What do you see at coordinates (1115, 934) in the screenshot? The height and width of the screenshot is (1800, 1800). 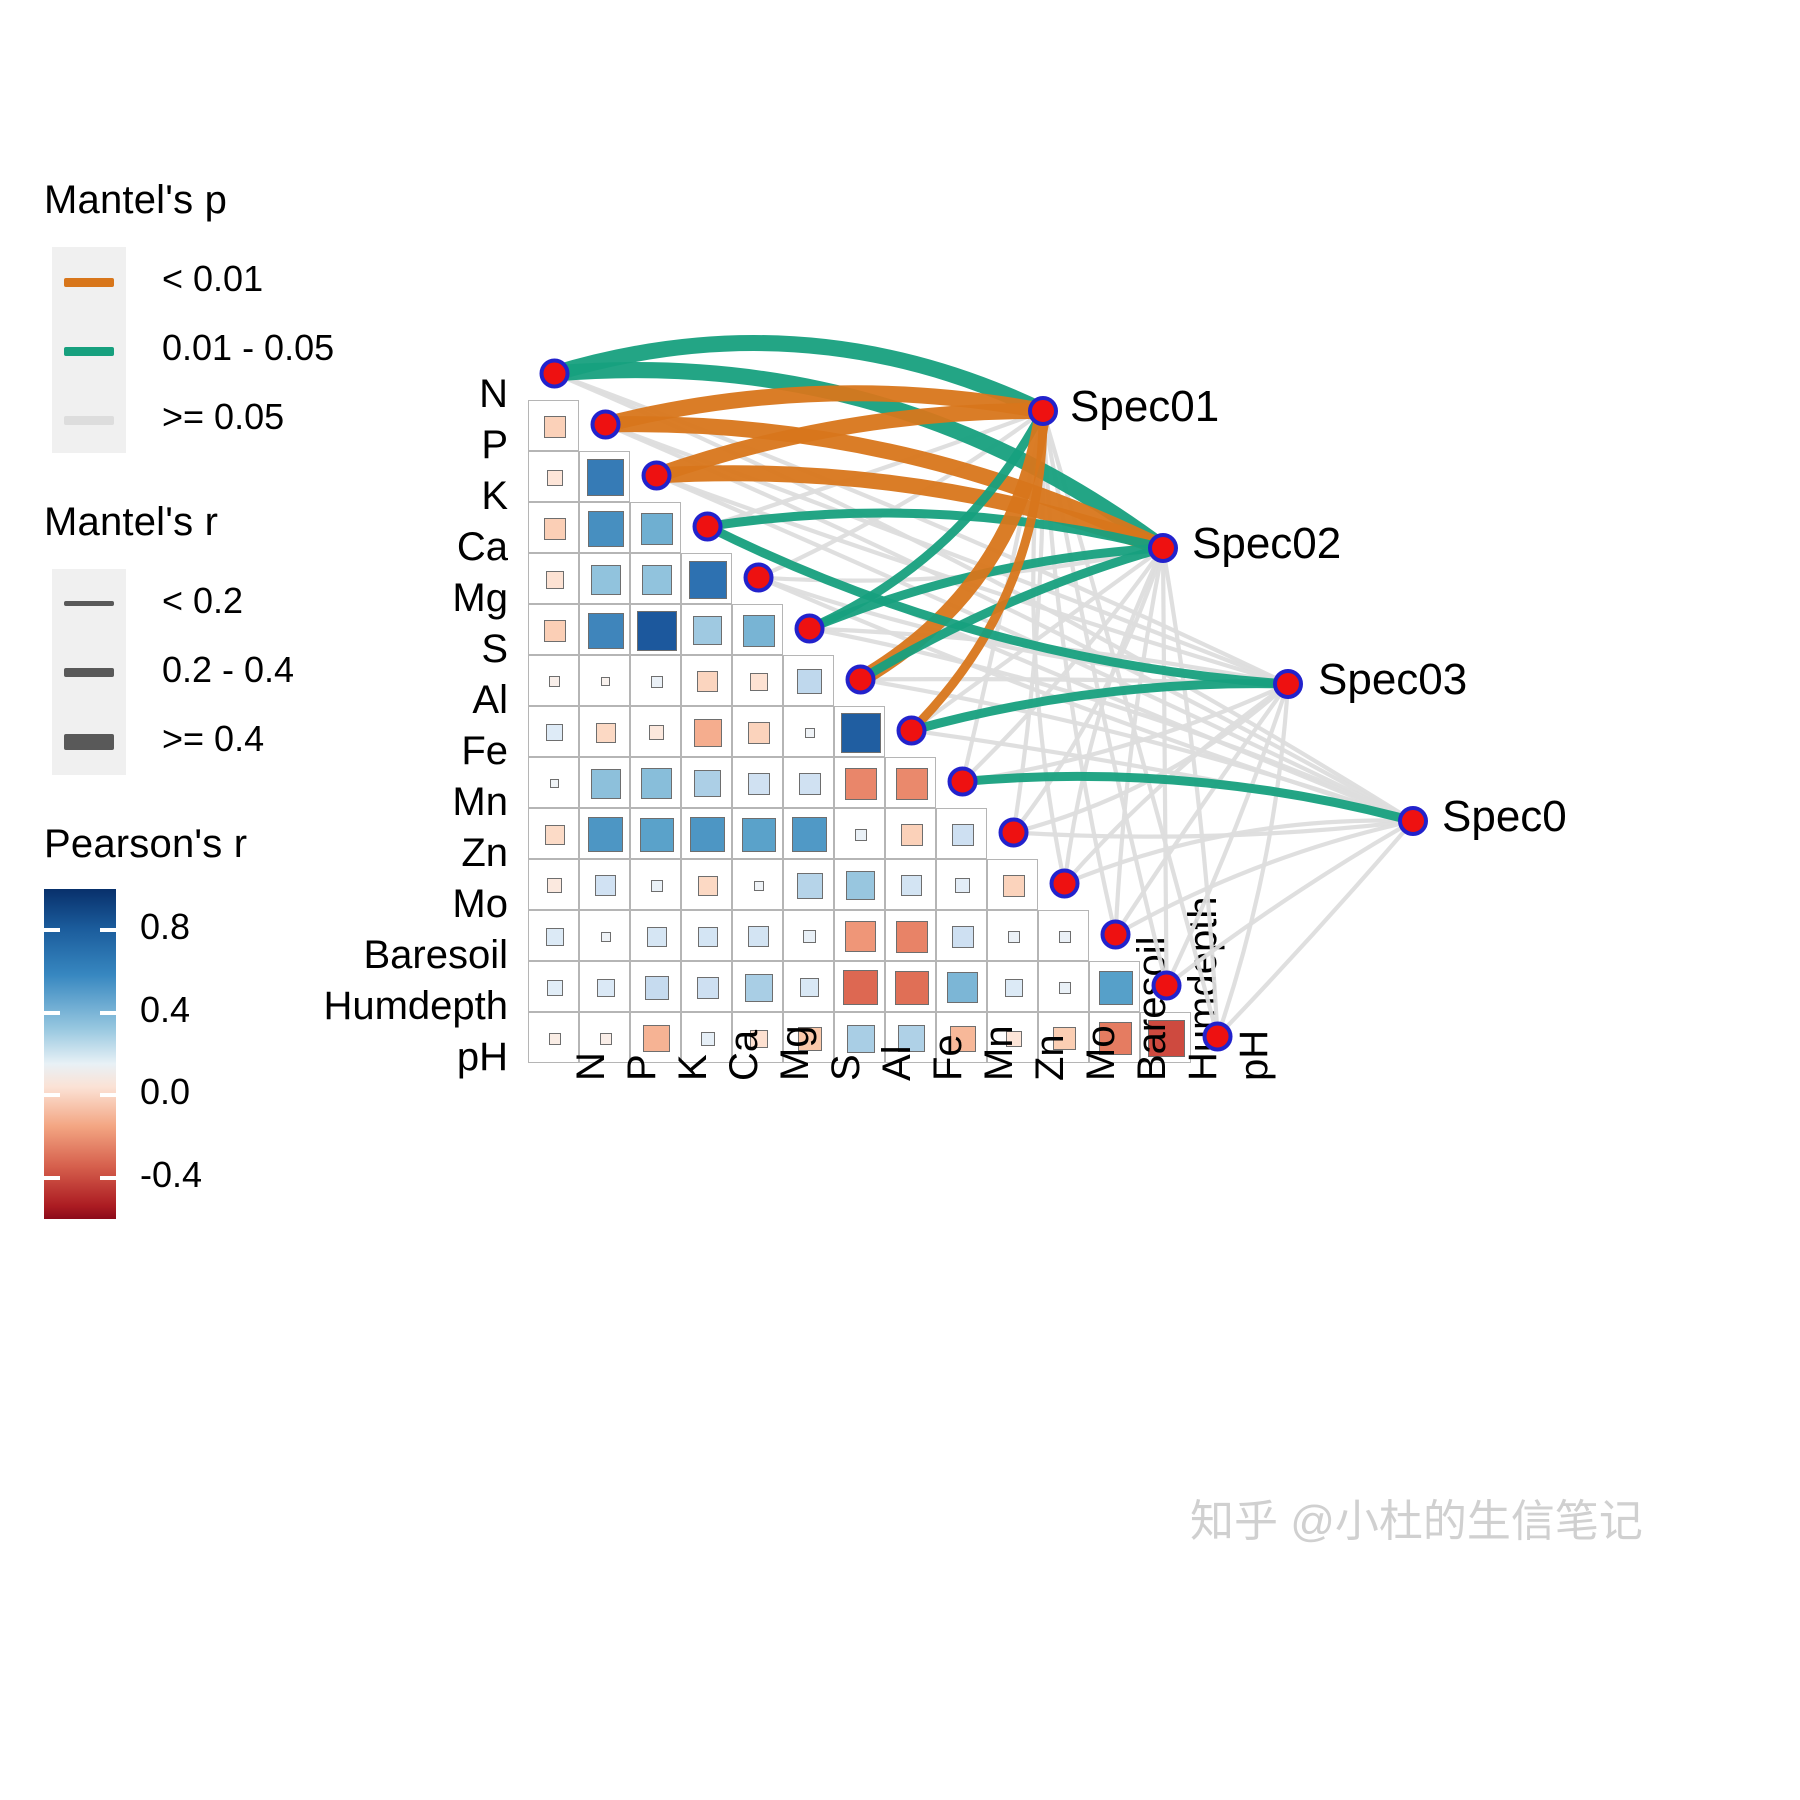 I see `variable-node-baresoil` at bounding box center [1115, 934].